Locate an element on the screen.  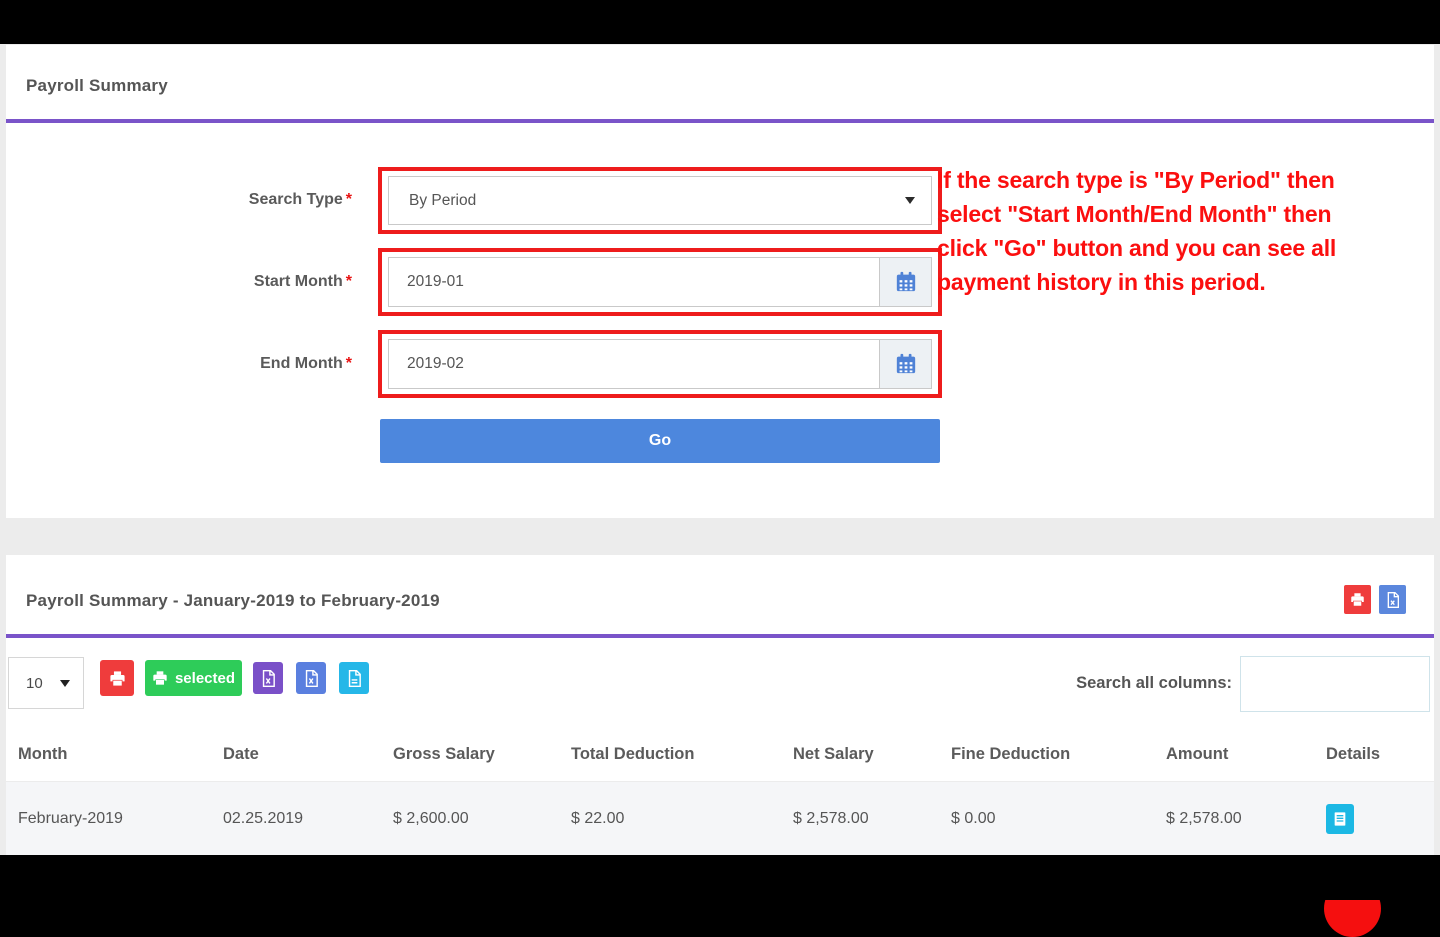
pdf-report-button is located at coordinates (1392, 599).